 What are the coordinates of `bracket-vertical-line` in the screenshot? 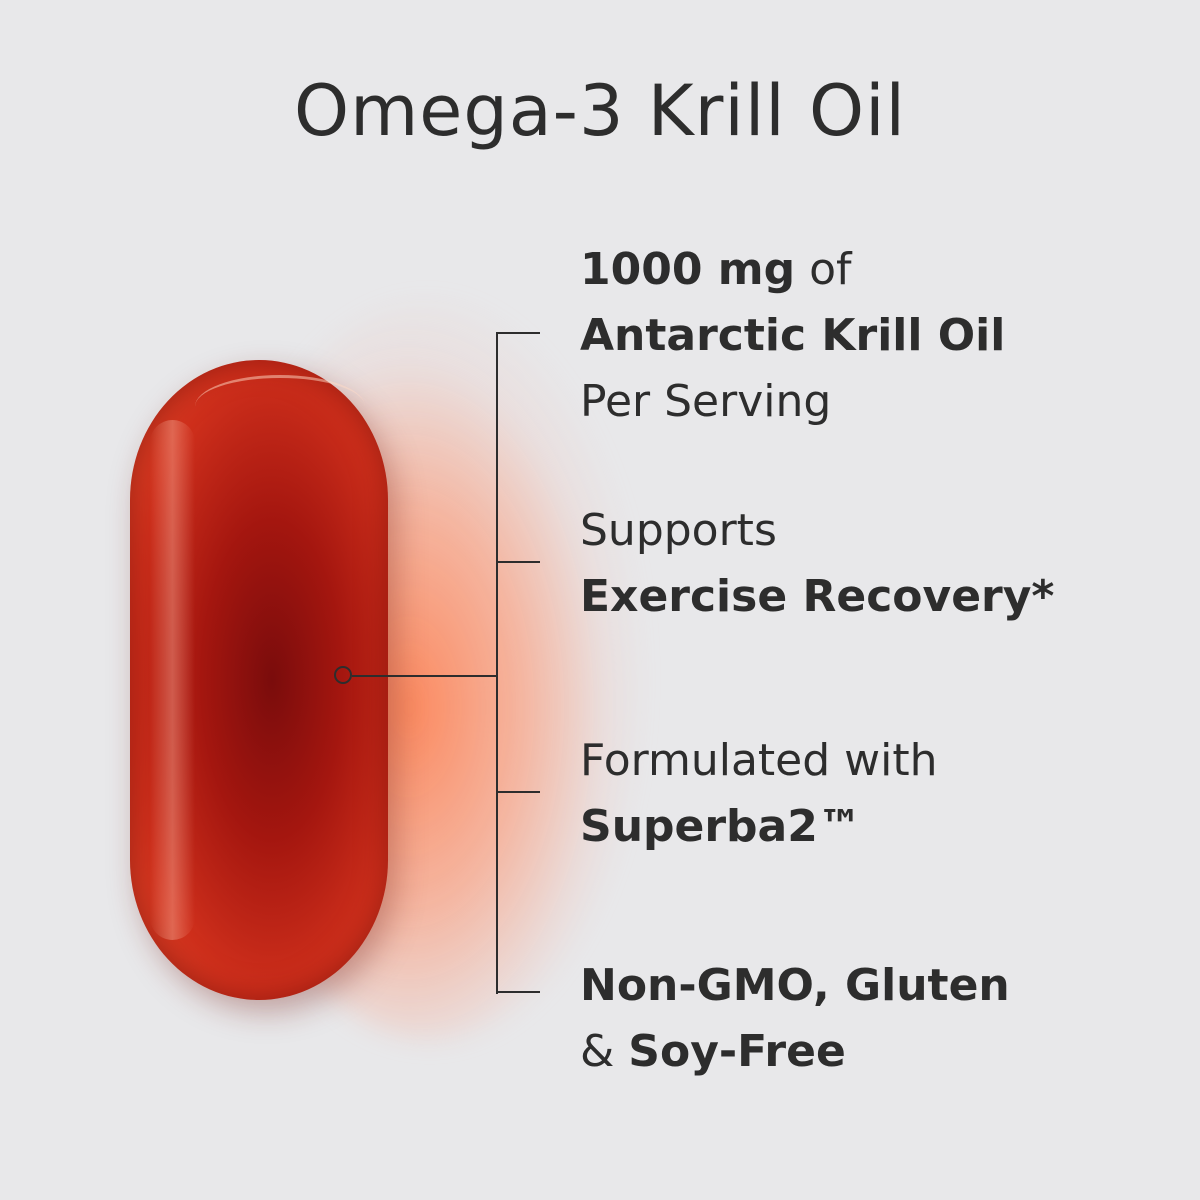 It's located at (497, 663).